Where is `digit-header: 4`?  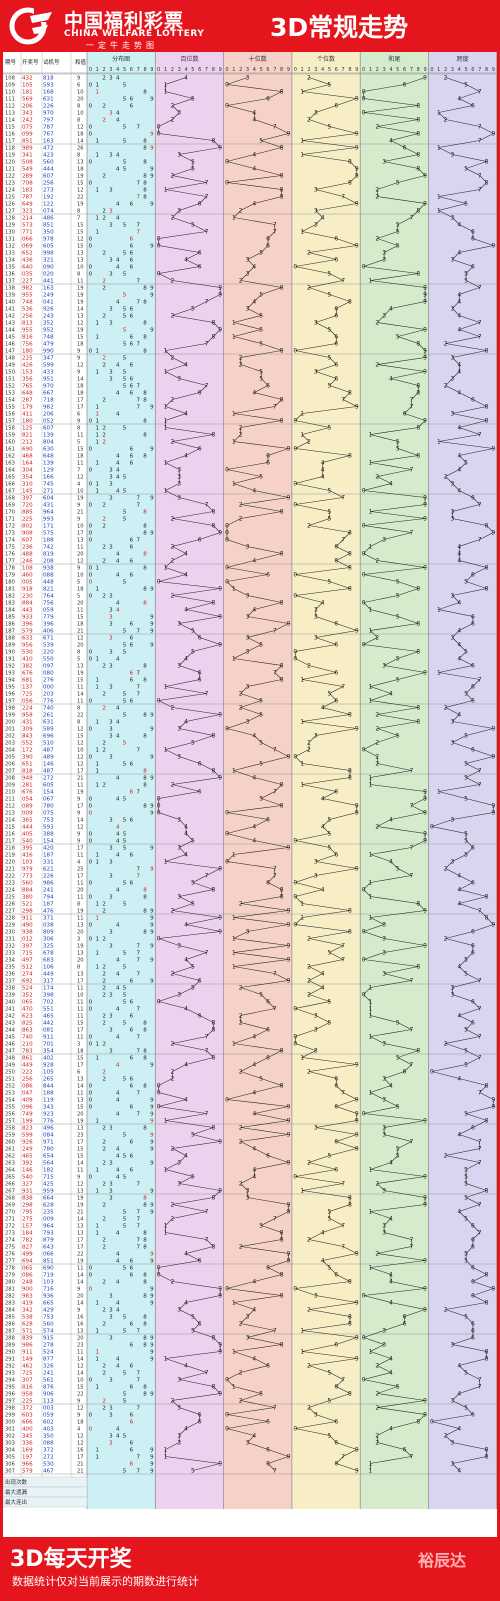 digit-header: 4 is located at coordinates (390, 70).